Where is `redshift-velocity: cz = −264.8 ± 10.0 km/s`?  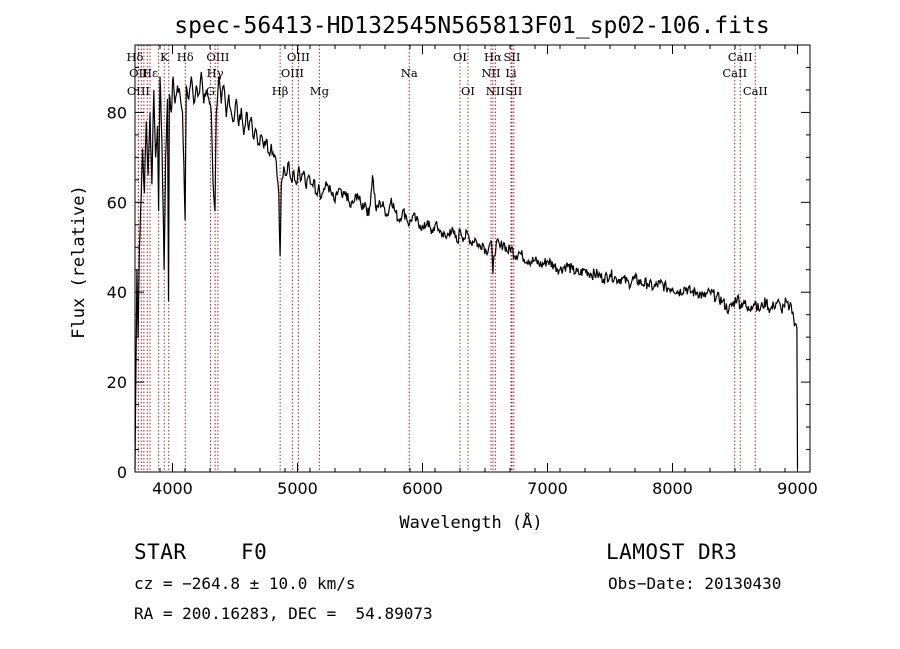
redshift-velocity: cz = −264.8 ± 10.0 km/s is located at coordinates (245, 583).